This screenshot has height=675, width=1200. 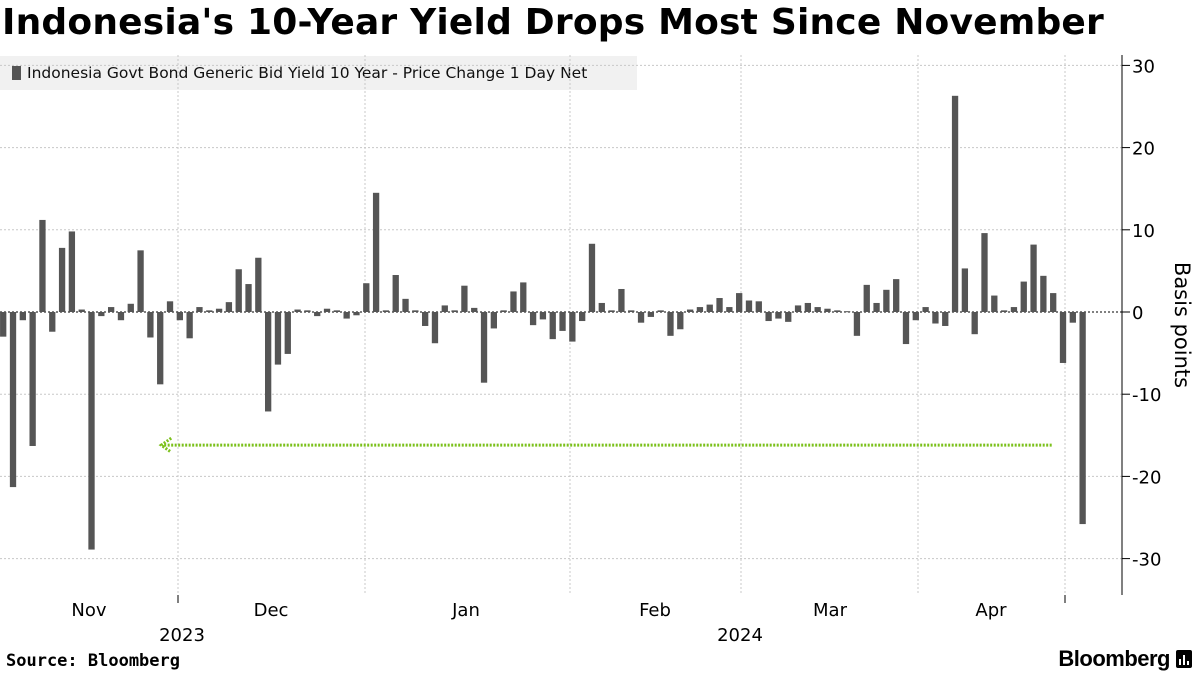 I want to click on legend-swatch, so click(x=16, y=73).